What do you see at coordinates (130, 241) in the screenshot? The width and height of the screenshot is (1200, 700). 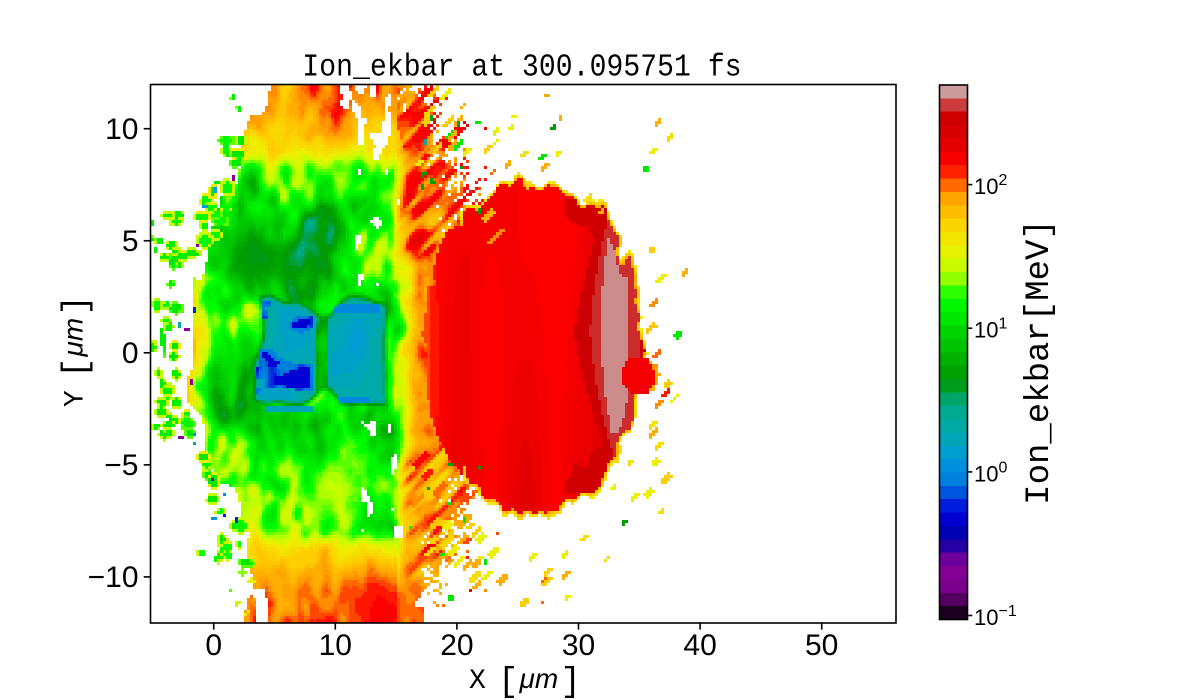 I see `svg-text: 5` at bounding box center [130, 241].